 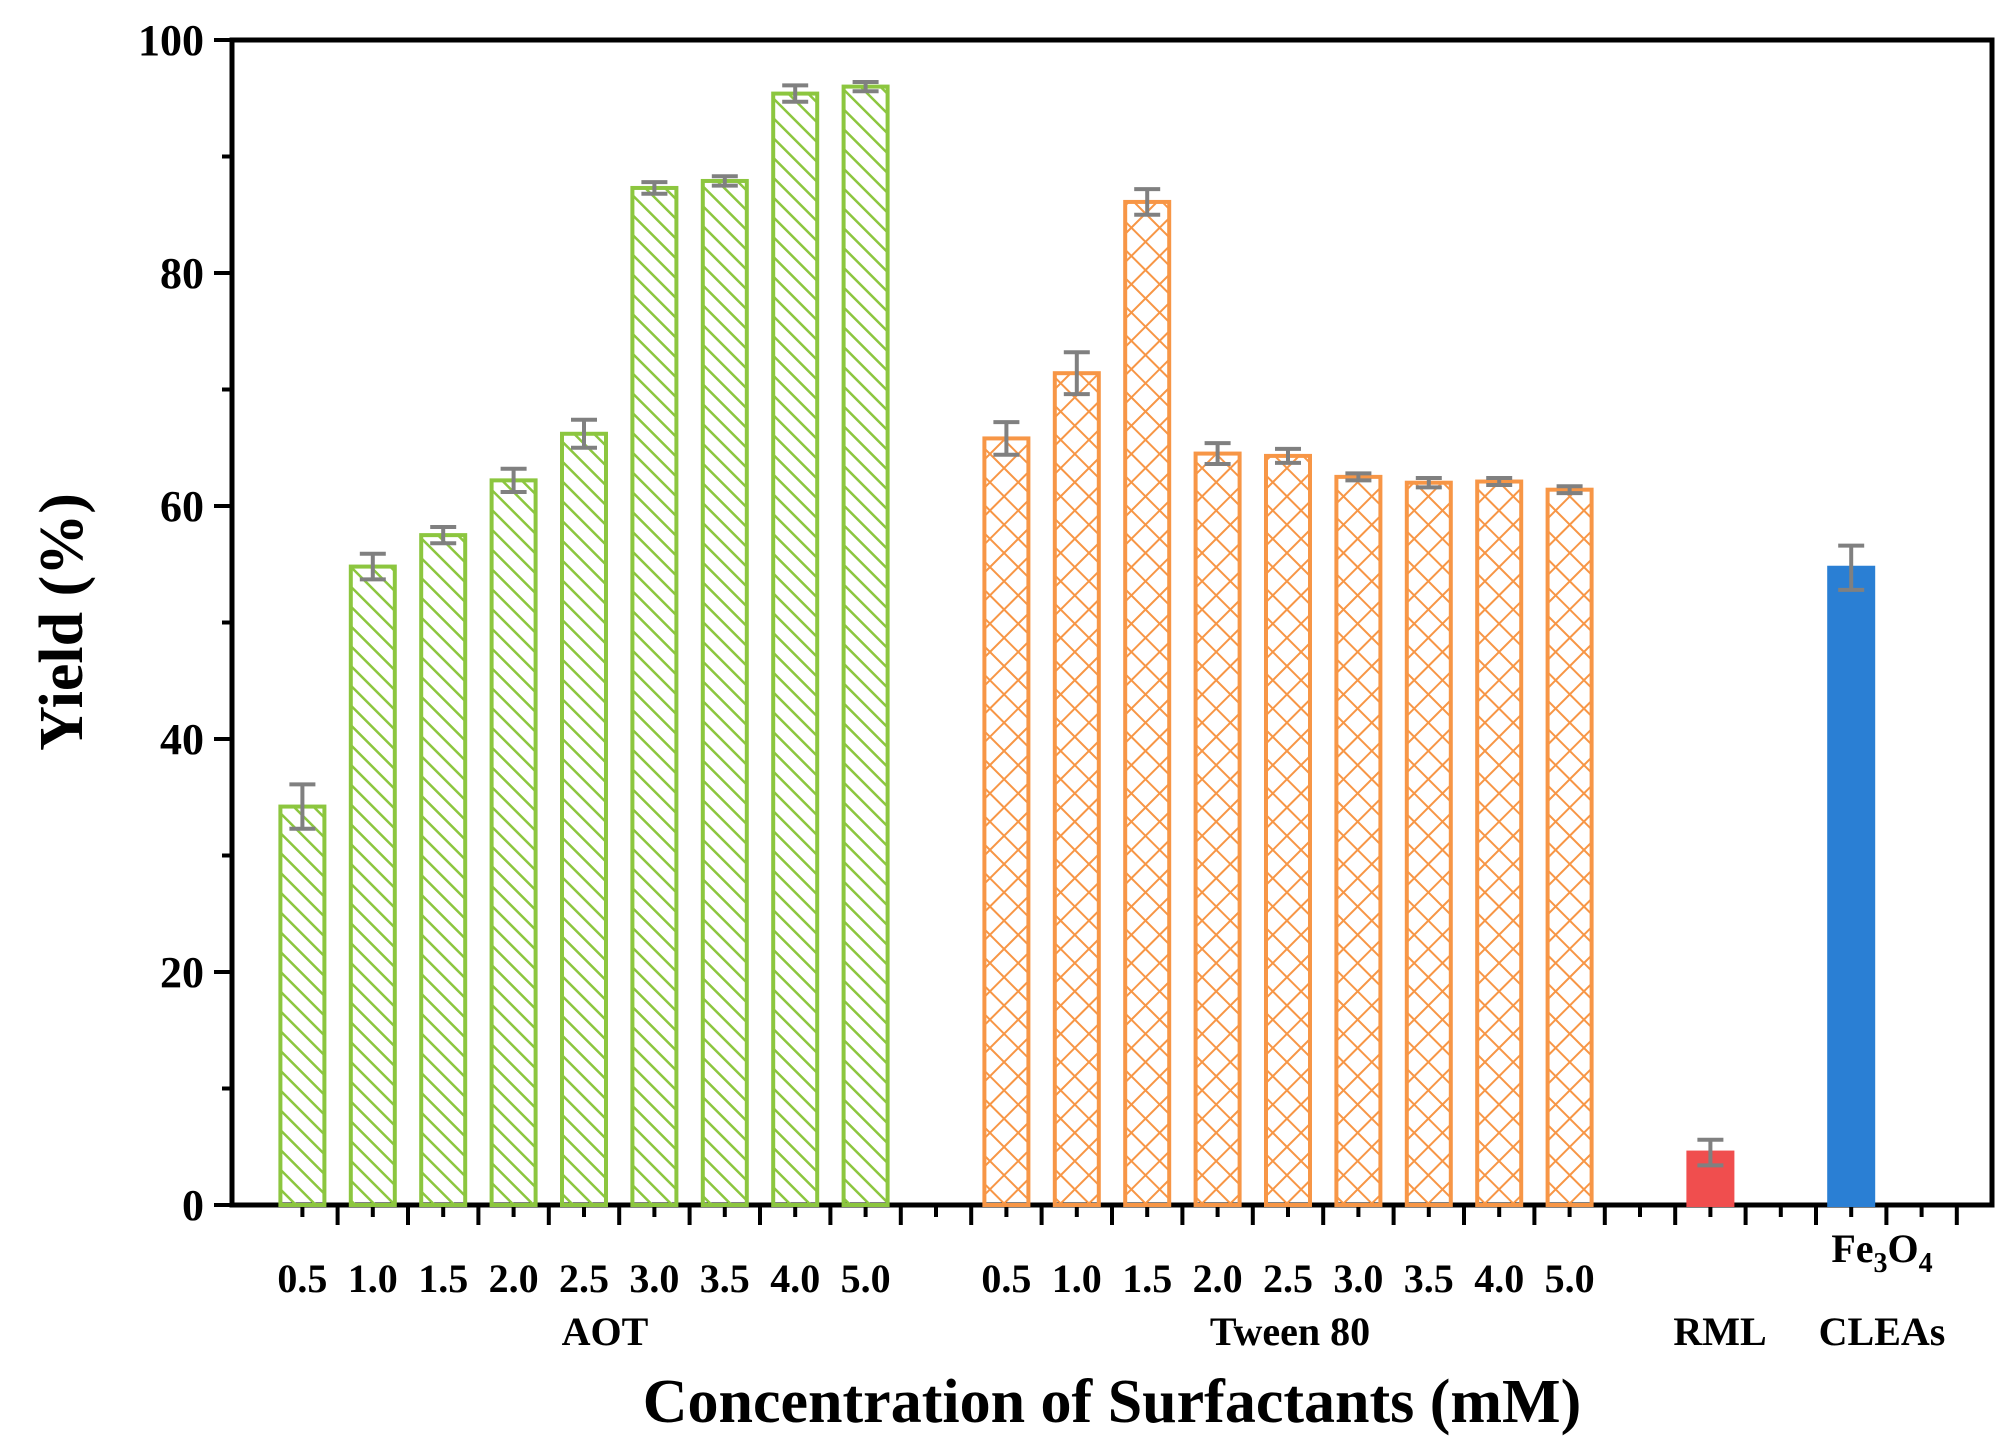 What do you see at coordinates (1719, 1331) in the screenshot?
I see `group-label-rml: RML` at bounding box center [1719, 1331].